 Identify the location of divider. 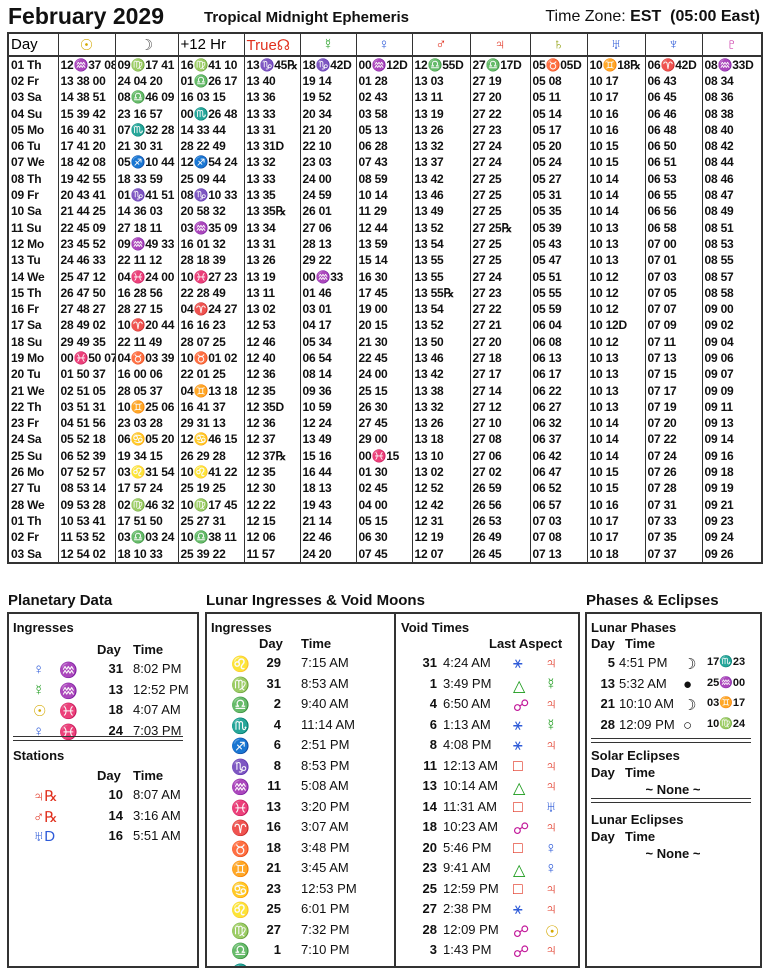
(395, 790).